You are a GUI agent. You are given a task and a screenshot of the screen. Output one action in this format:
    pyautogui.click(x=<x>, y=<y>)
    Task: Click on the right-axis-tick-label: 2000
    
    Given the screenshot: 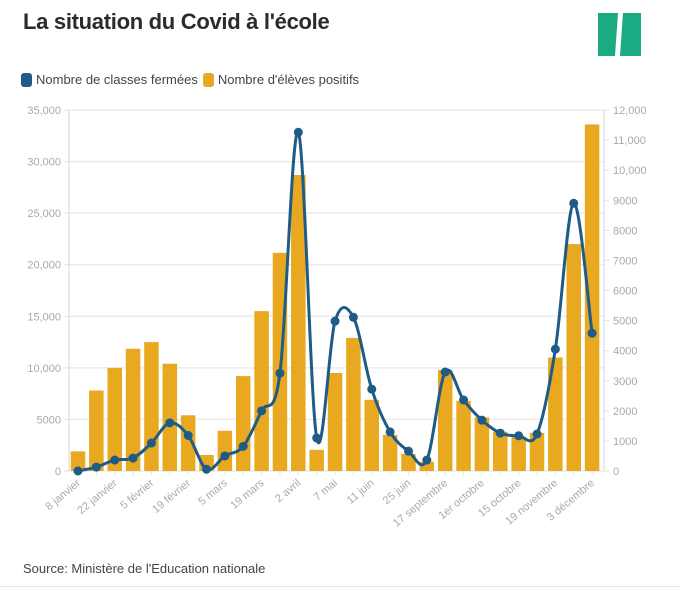 What is the action you would take?
    pyautogui.click(x=625, y=412)
    